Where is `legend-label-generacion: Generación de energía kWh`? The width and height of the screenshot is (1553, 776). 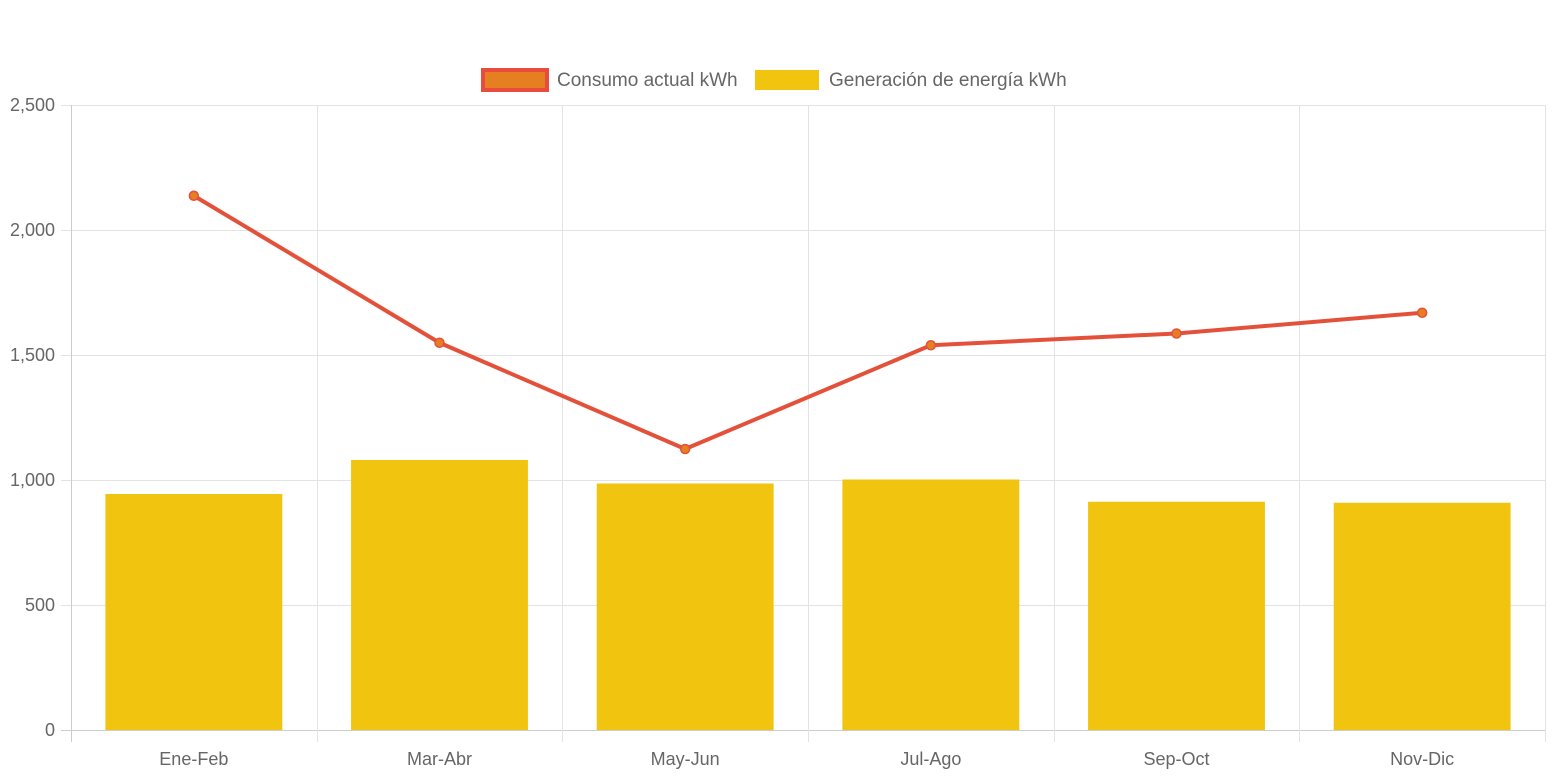
legend-label-generacion: Generación de energía kWh is located at coordinates (948, 80).